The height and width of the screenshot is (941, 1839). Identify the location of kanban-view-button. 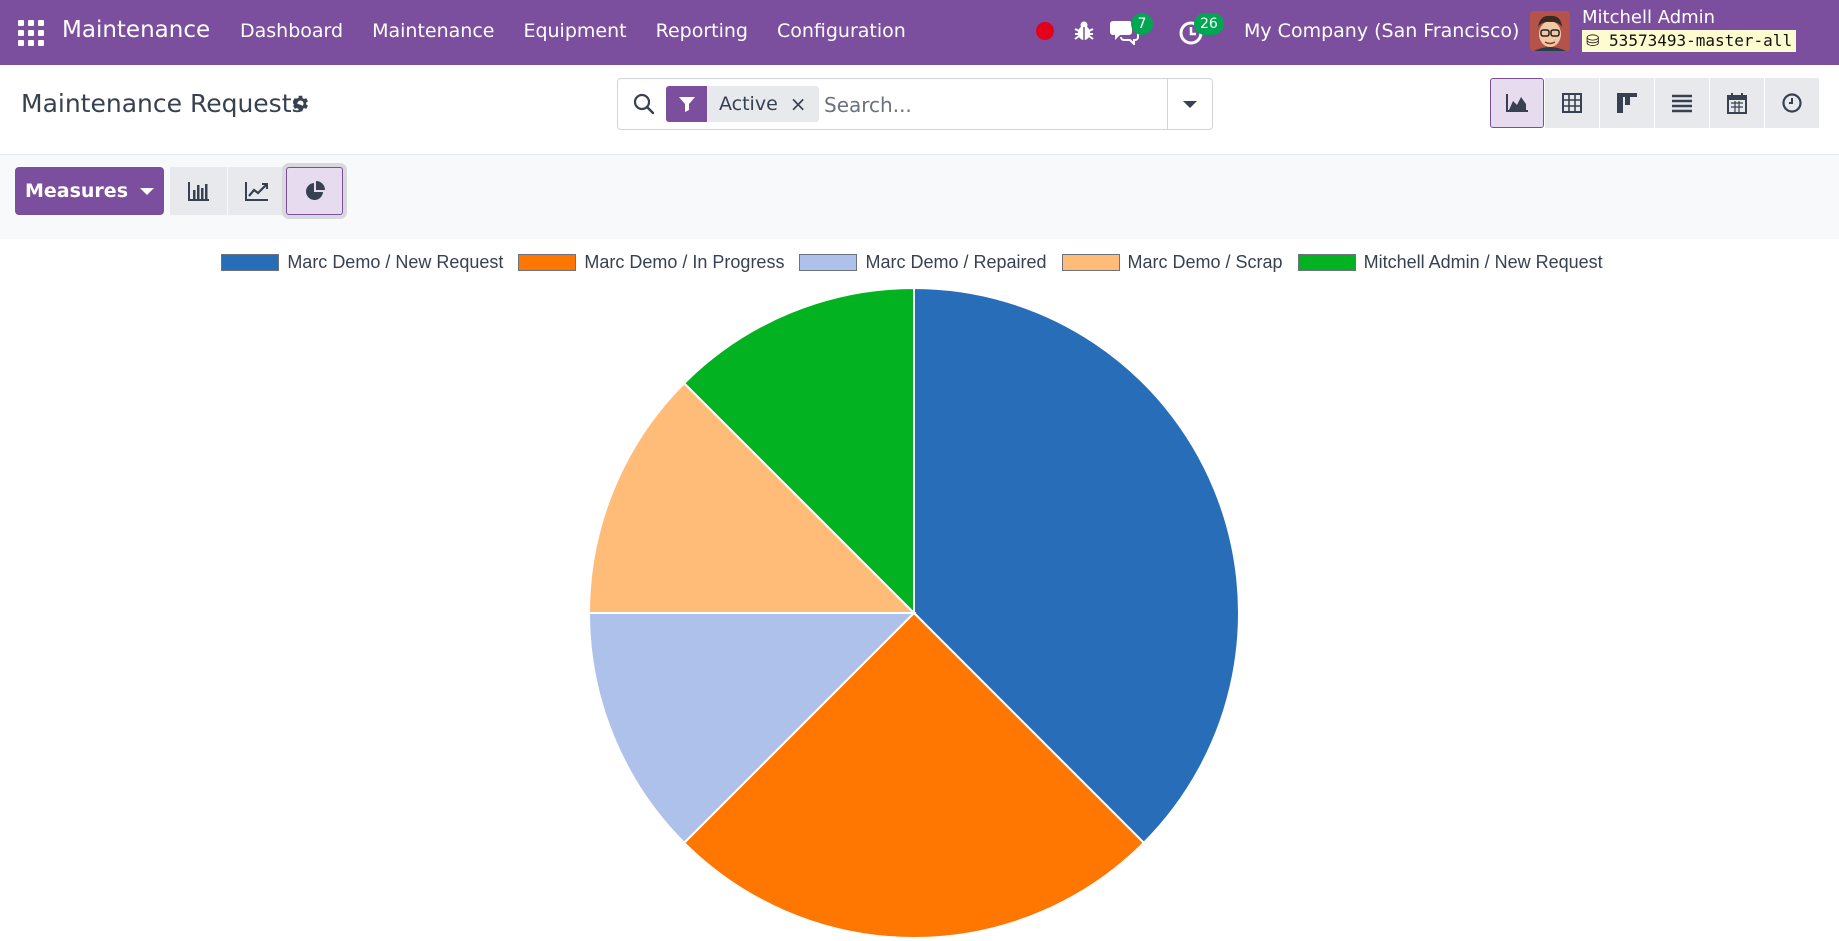
(1627, 103).